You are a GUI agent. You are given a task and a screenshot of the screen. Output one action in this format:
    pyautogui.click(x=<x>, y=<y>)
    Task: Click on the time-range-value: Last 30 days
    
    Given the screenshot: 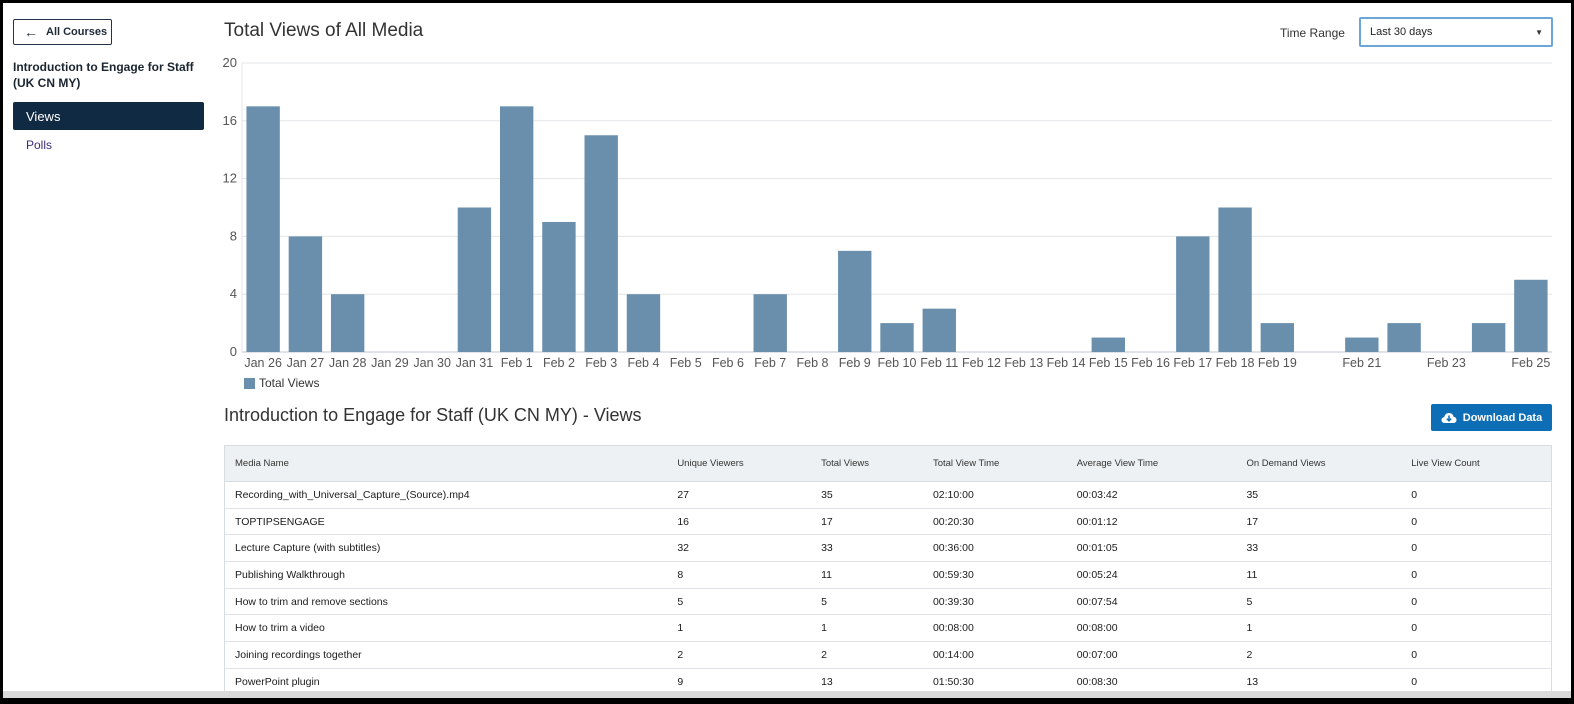 What is the action you would take?
    pyautogui.click(x=1401, y=32)
    